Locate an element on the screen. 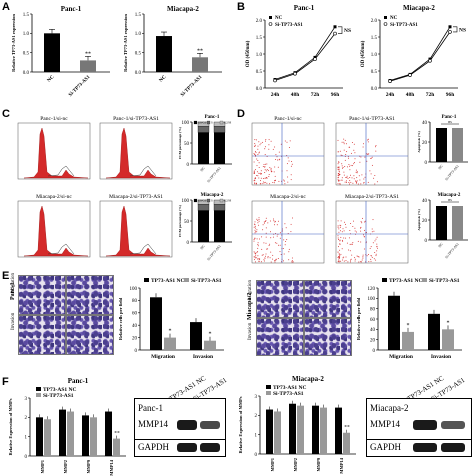 This screenshot has height=476, width=474. blot2-cell: Miacapa-2 is located at coordinates (389, 408).